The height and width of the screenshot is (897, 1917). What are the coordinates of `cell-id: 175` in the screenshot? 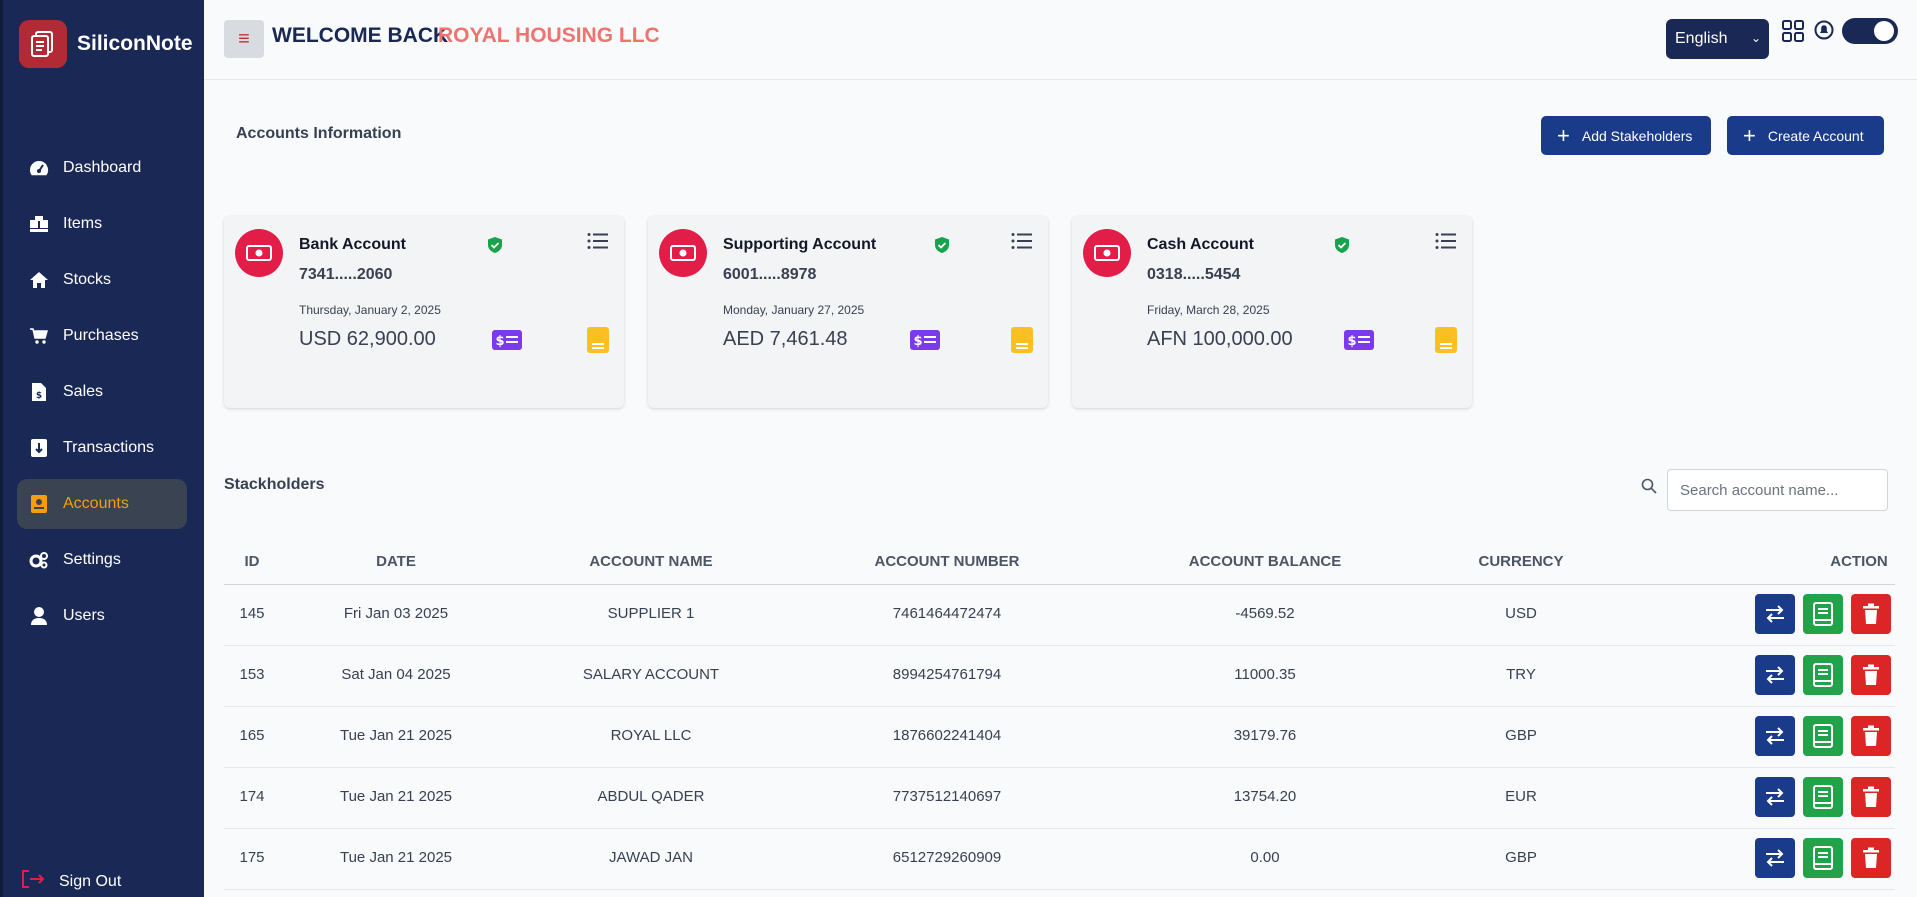 It's located at (252, 857).